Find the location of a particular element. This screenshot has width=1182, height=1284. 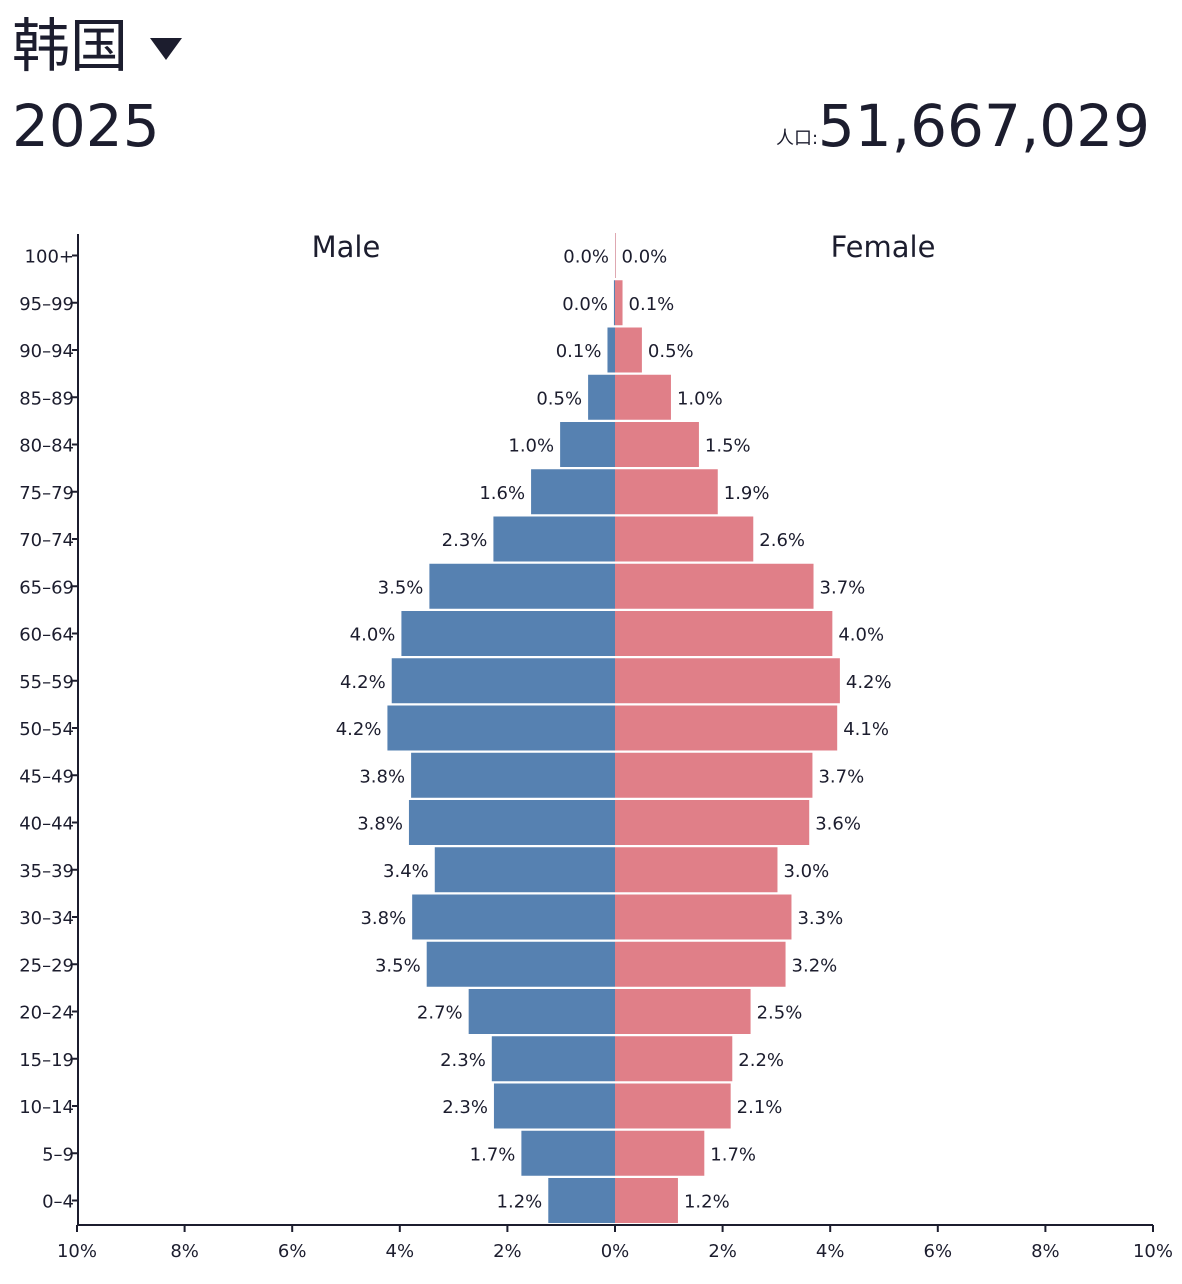

y-tick-label: 30–34 is located at coordinates (46, 918).